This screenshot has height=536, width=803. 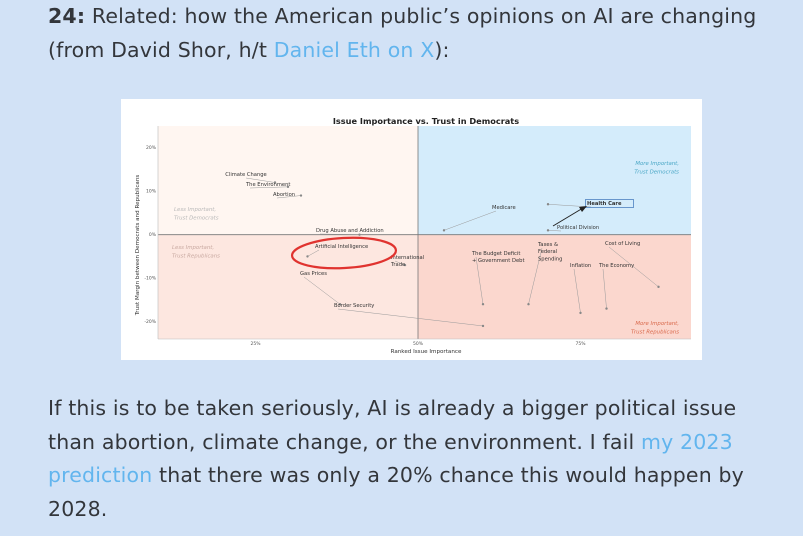 I want to click on quadrant-more-important-trust-dem, so click(x=554, y=180).